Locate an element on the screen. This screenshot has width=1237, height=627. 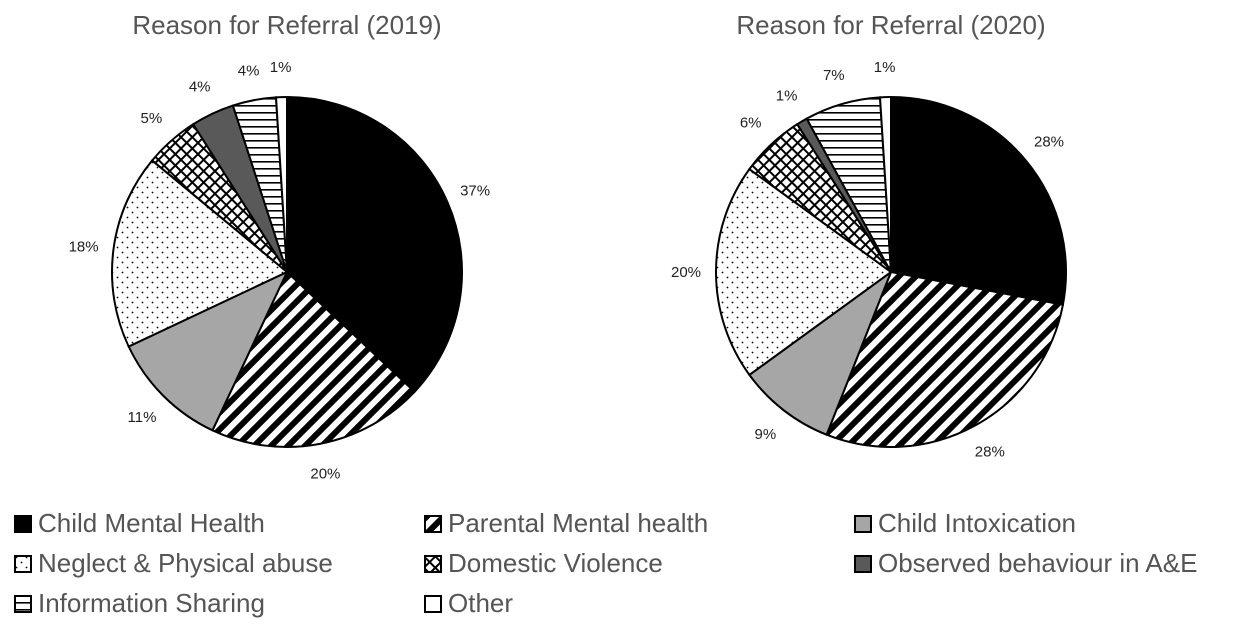
legend-item: Child Mental Health is located at coordinates (139, 523).